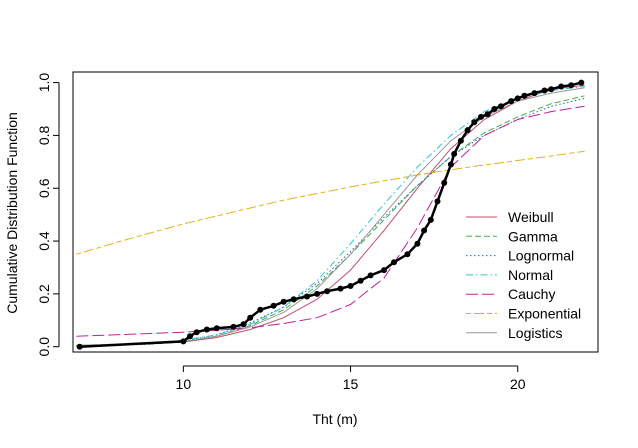 Image resolution: width=638 pixels, height=448 pixels. I want to click on y-tick-label: 0.2, so click(44, 294).